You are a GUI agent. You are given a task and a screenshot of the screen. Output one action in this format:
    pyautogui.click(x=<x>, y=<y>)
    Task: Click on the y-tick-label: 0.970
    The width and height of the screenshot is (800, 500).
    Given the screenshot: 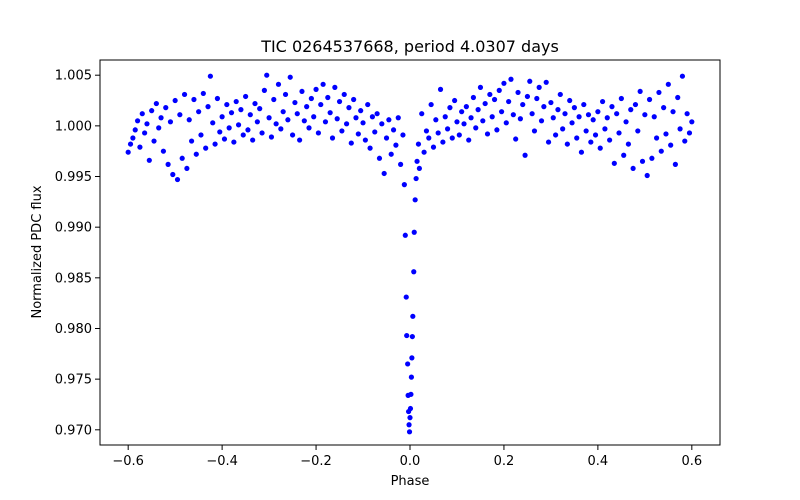 What is the action you would take?
    pyautogui.click(x=73, y=430)
    